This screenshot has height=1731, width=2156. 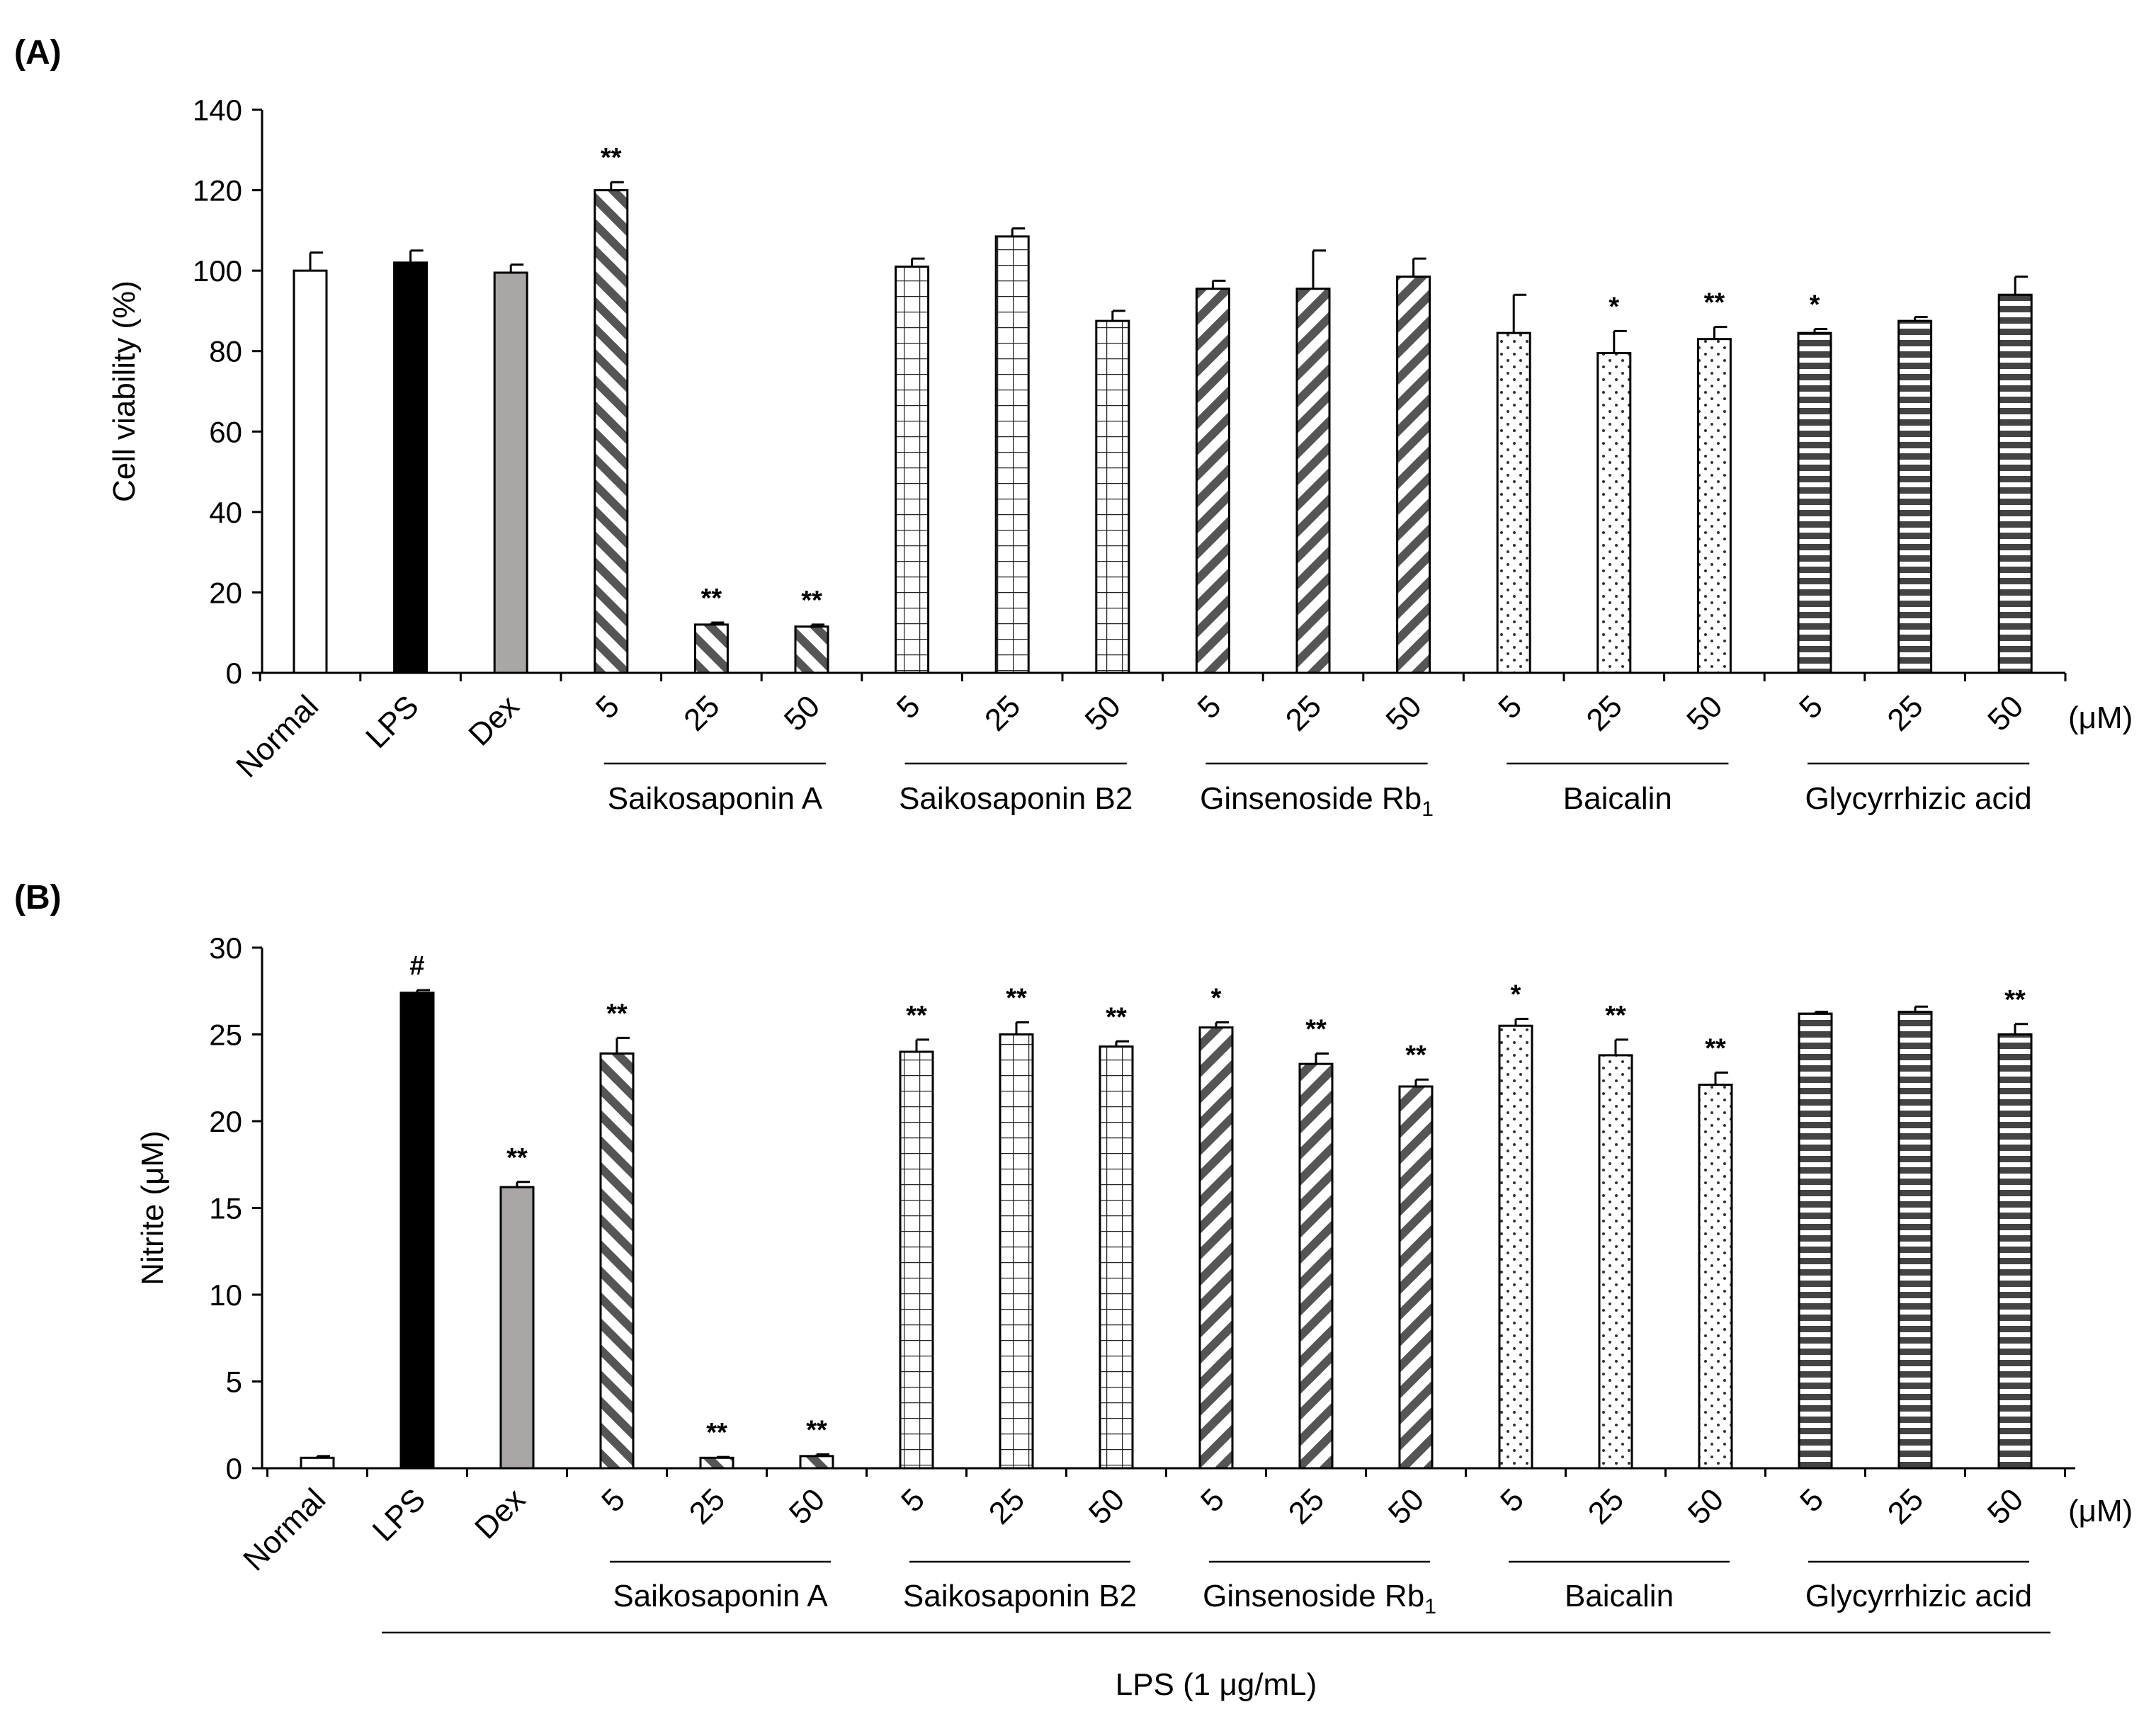 I want to click on lps-bracket-label: LPS (1 μg/mL), so click(x=1216, y=1684).